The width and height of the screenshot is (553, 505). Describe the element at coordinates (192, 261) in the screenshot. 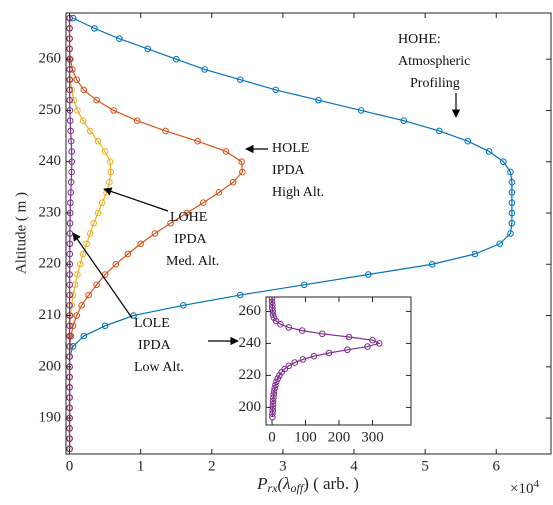

I see `annotation-text: Med. Alt.` at that location.